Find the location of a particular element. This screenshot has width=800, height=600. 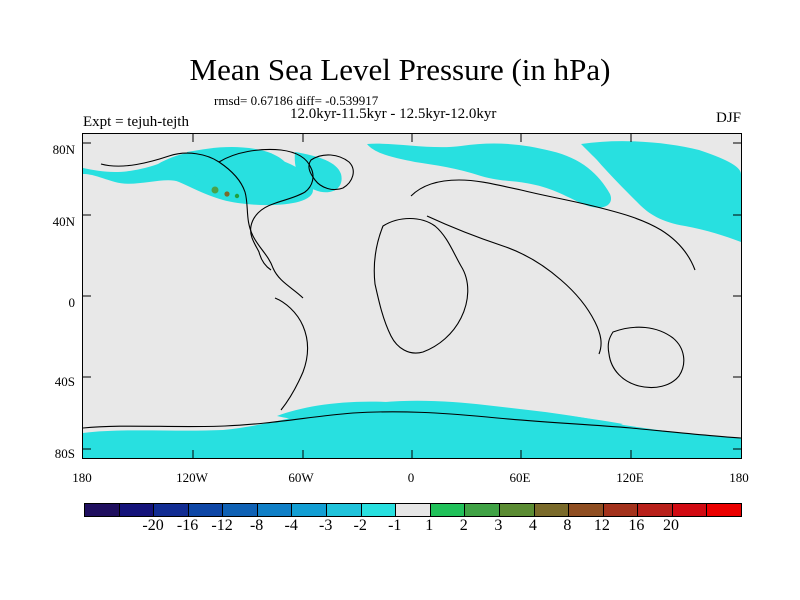

colorbar-label-4: -4 is located at coordinates (290, 526).